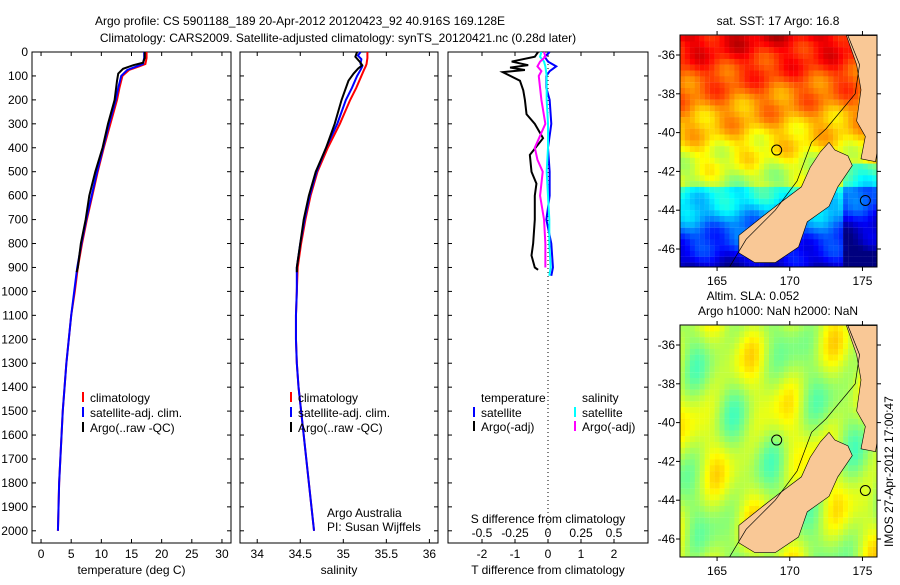  What do you see at coordinates (14, 363) in the screenshot?
I see `depth-tick-label: 1300` at bounding box center [14, 363].